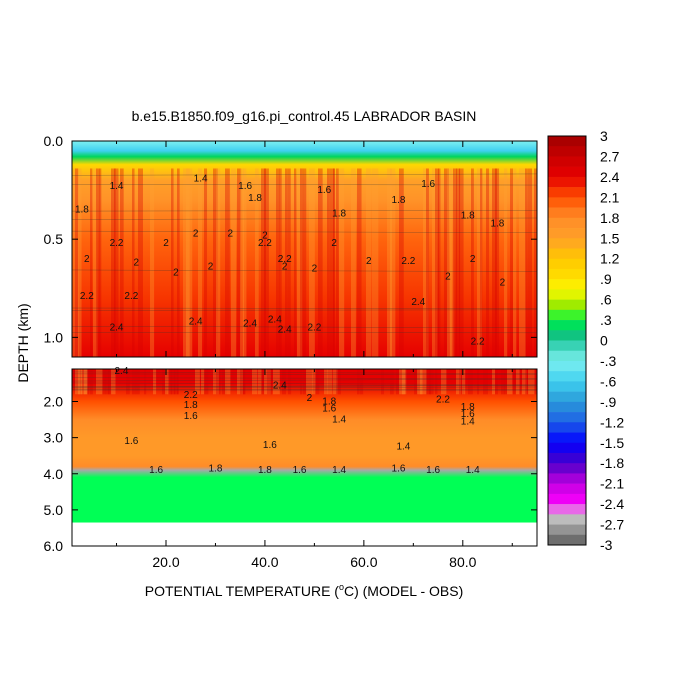  What do you see at coordinates (610, 177) in the screenshot?
I see `colorbar-label: 2.4` at bounding box center [610, 177].